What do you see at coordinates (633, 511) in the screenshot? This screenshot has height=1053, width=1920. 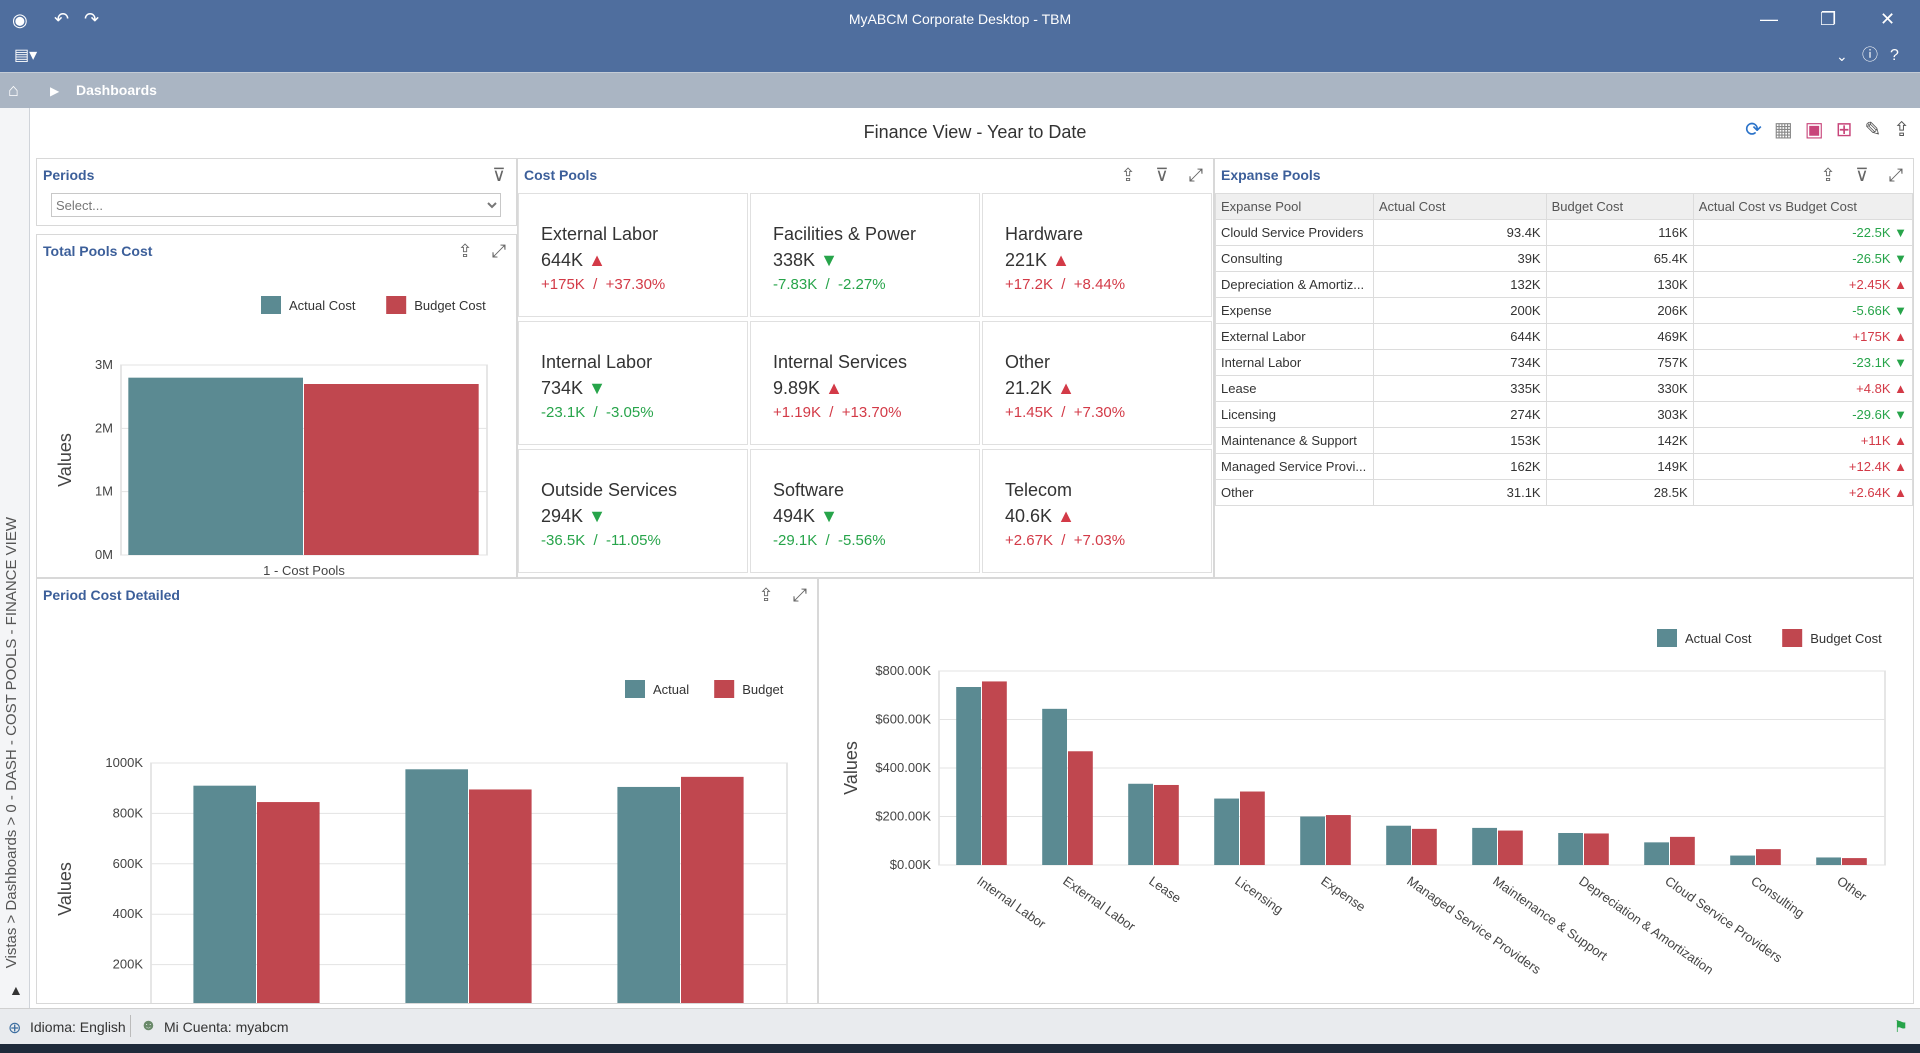 I see `cost-pool-tile: Outside Services 294K ▼ -36.5K / -11.05%` at bounding box center [633, 511].